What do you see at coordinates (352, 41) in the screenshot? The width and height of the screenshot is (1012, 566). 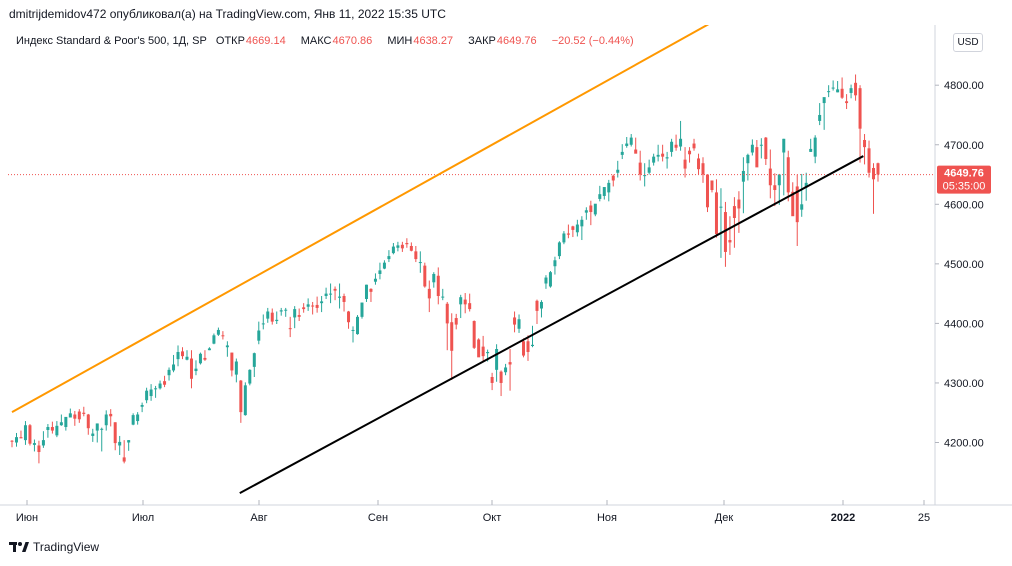 I see `high-value: 4670.86` at bounding box center [352, 41].